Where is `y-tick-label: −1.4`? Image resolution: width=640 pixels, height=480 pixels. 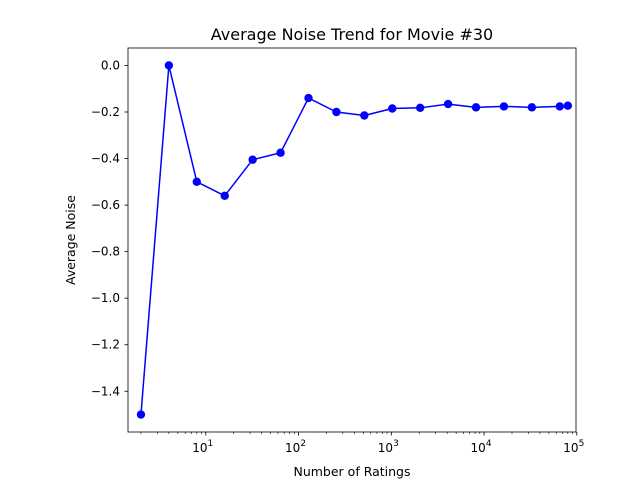 y-tick-label: −1.4 is located at coordinates (105, 391).